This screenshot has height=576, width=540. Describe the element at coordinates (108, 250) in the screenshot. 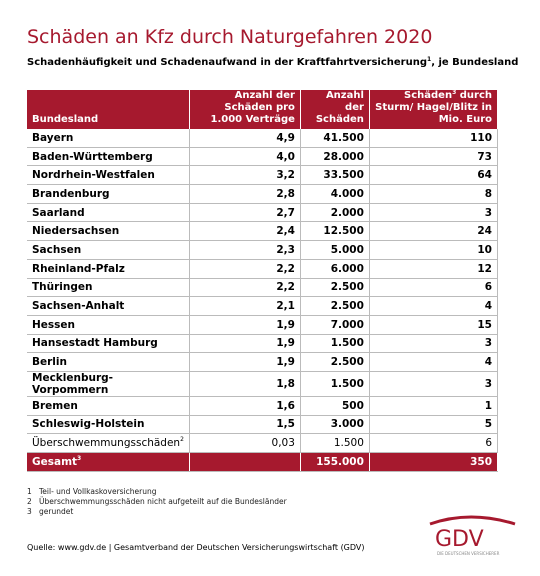

I see `cell-state: Sachsen` at that location.